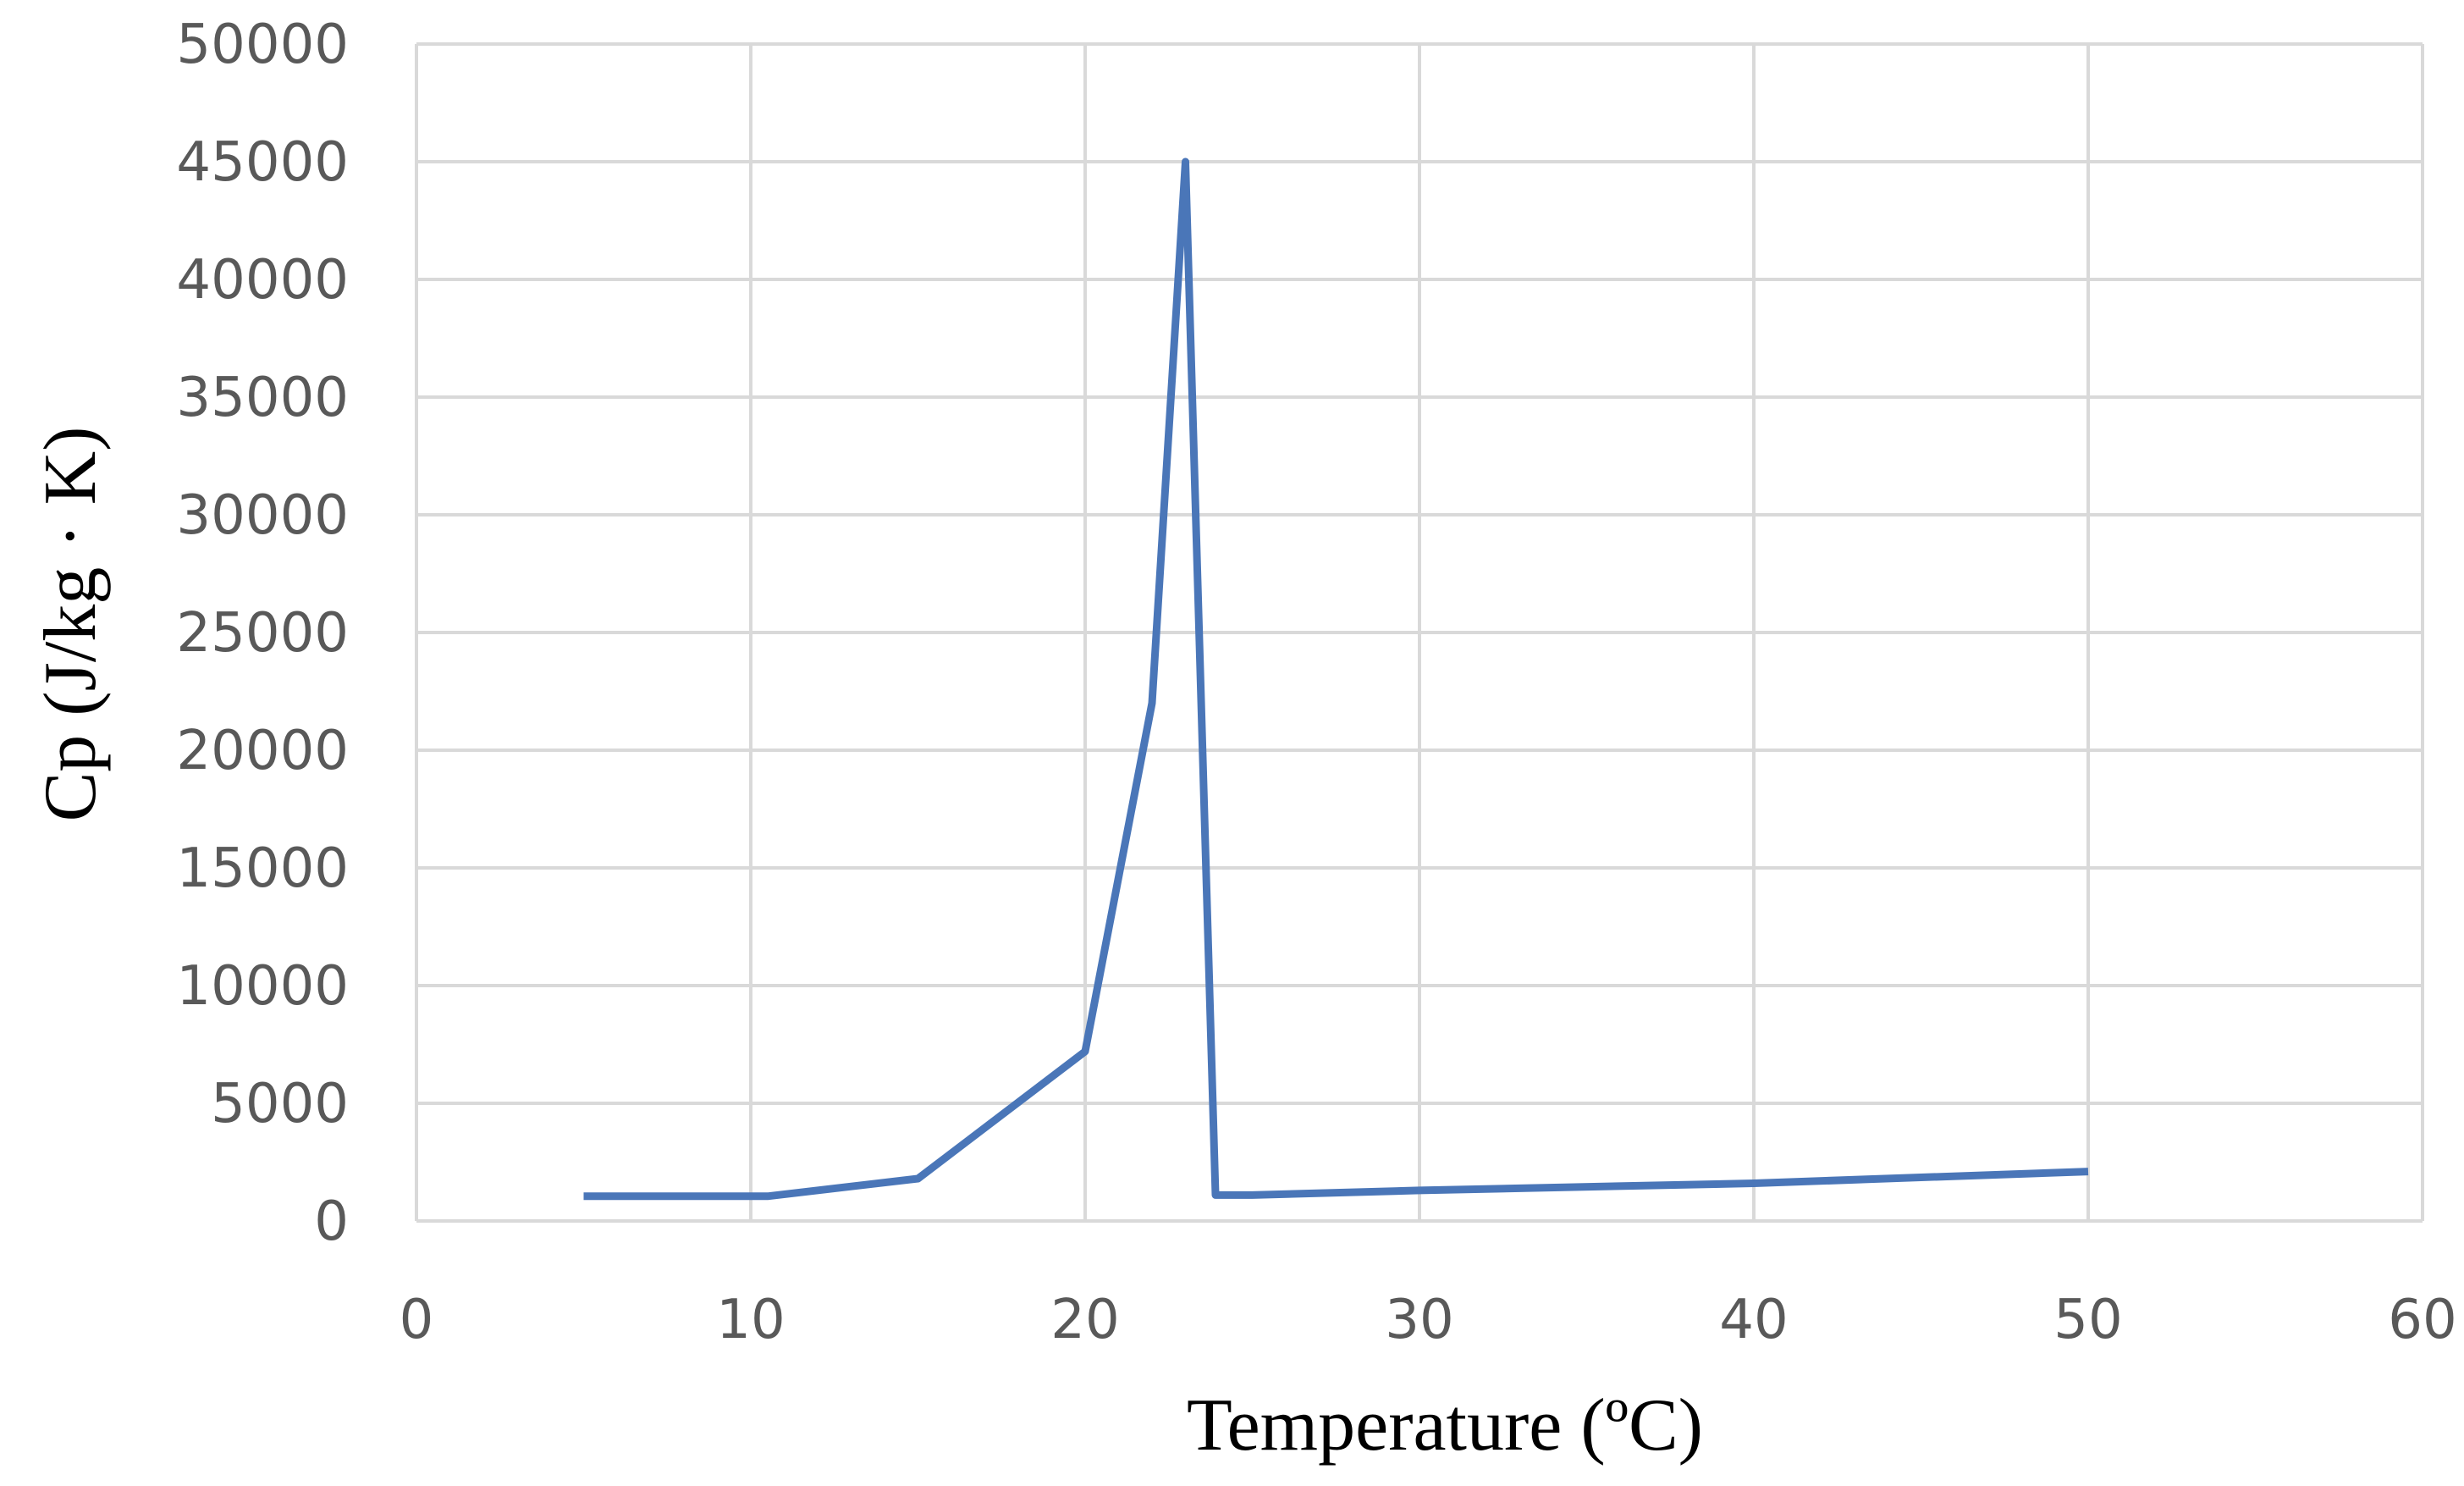 This screenshot has height=1486, width=2464. What do you see at coordinates (1445, 1426) in the screenshot?
I see `x-axis-title: Temperature (ºC)` at bounding box center [1445, 1426].